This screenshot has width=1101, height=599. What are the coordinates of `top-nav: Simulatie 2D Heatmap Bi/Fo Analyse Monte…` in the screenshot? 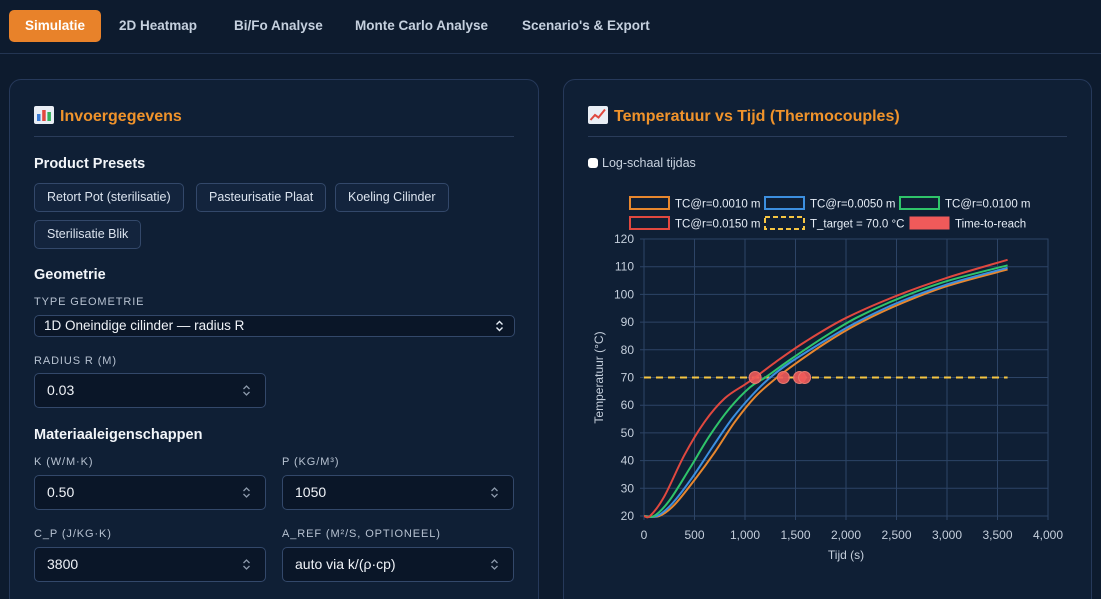 It's located at (550, 27).